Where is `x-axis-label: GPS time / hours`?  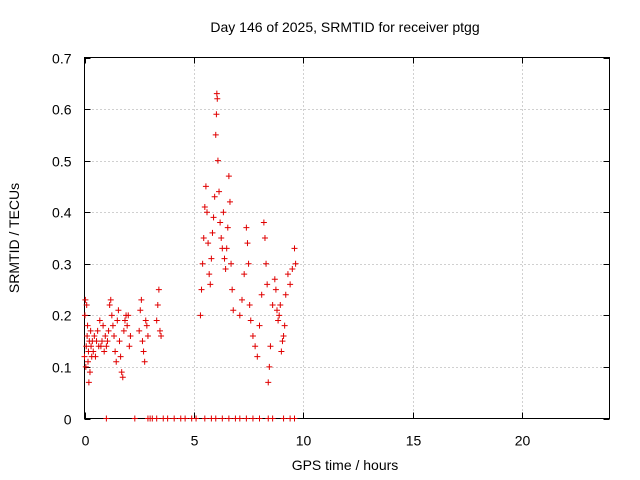
x-axis-label: GPS time / hours is located at coordinates (345, 465).